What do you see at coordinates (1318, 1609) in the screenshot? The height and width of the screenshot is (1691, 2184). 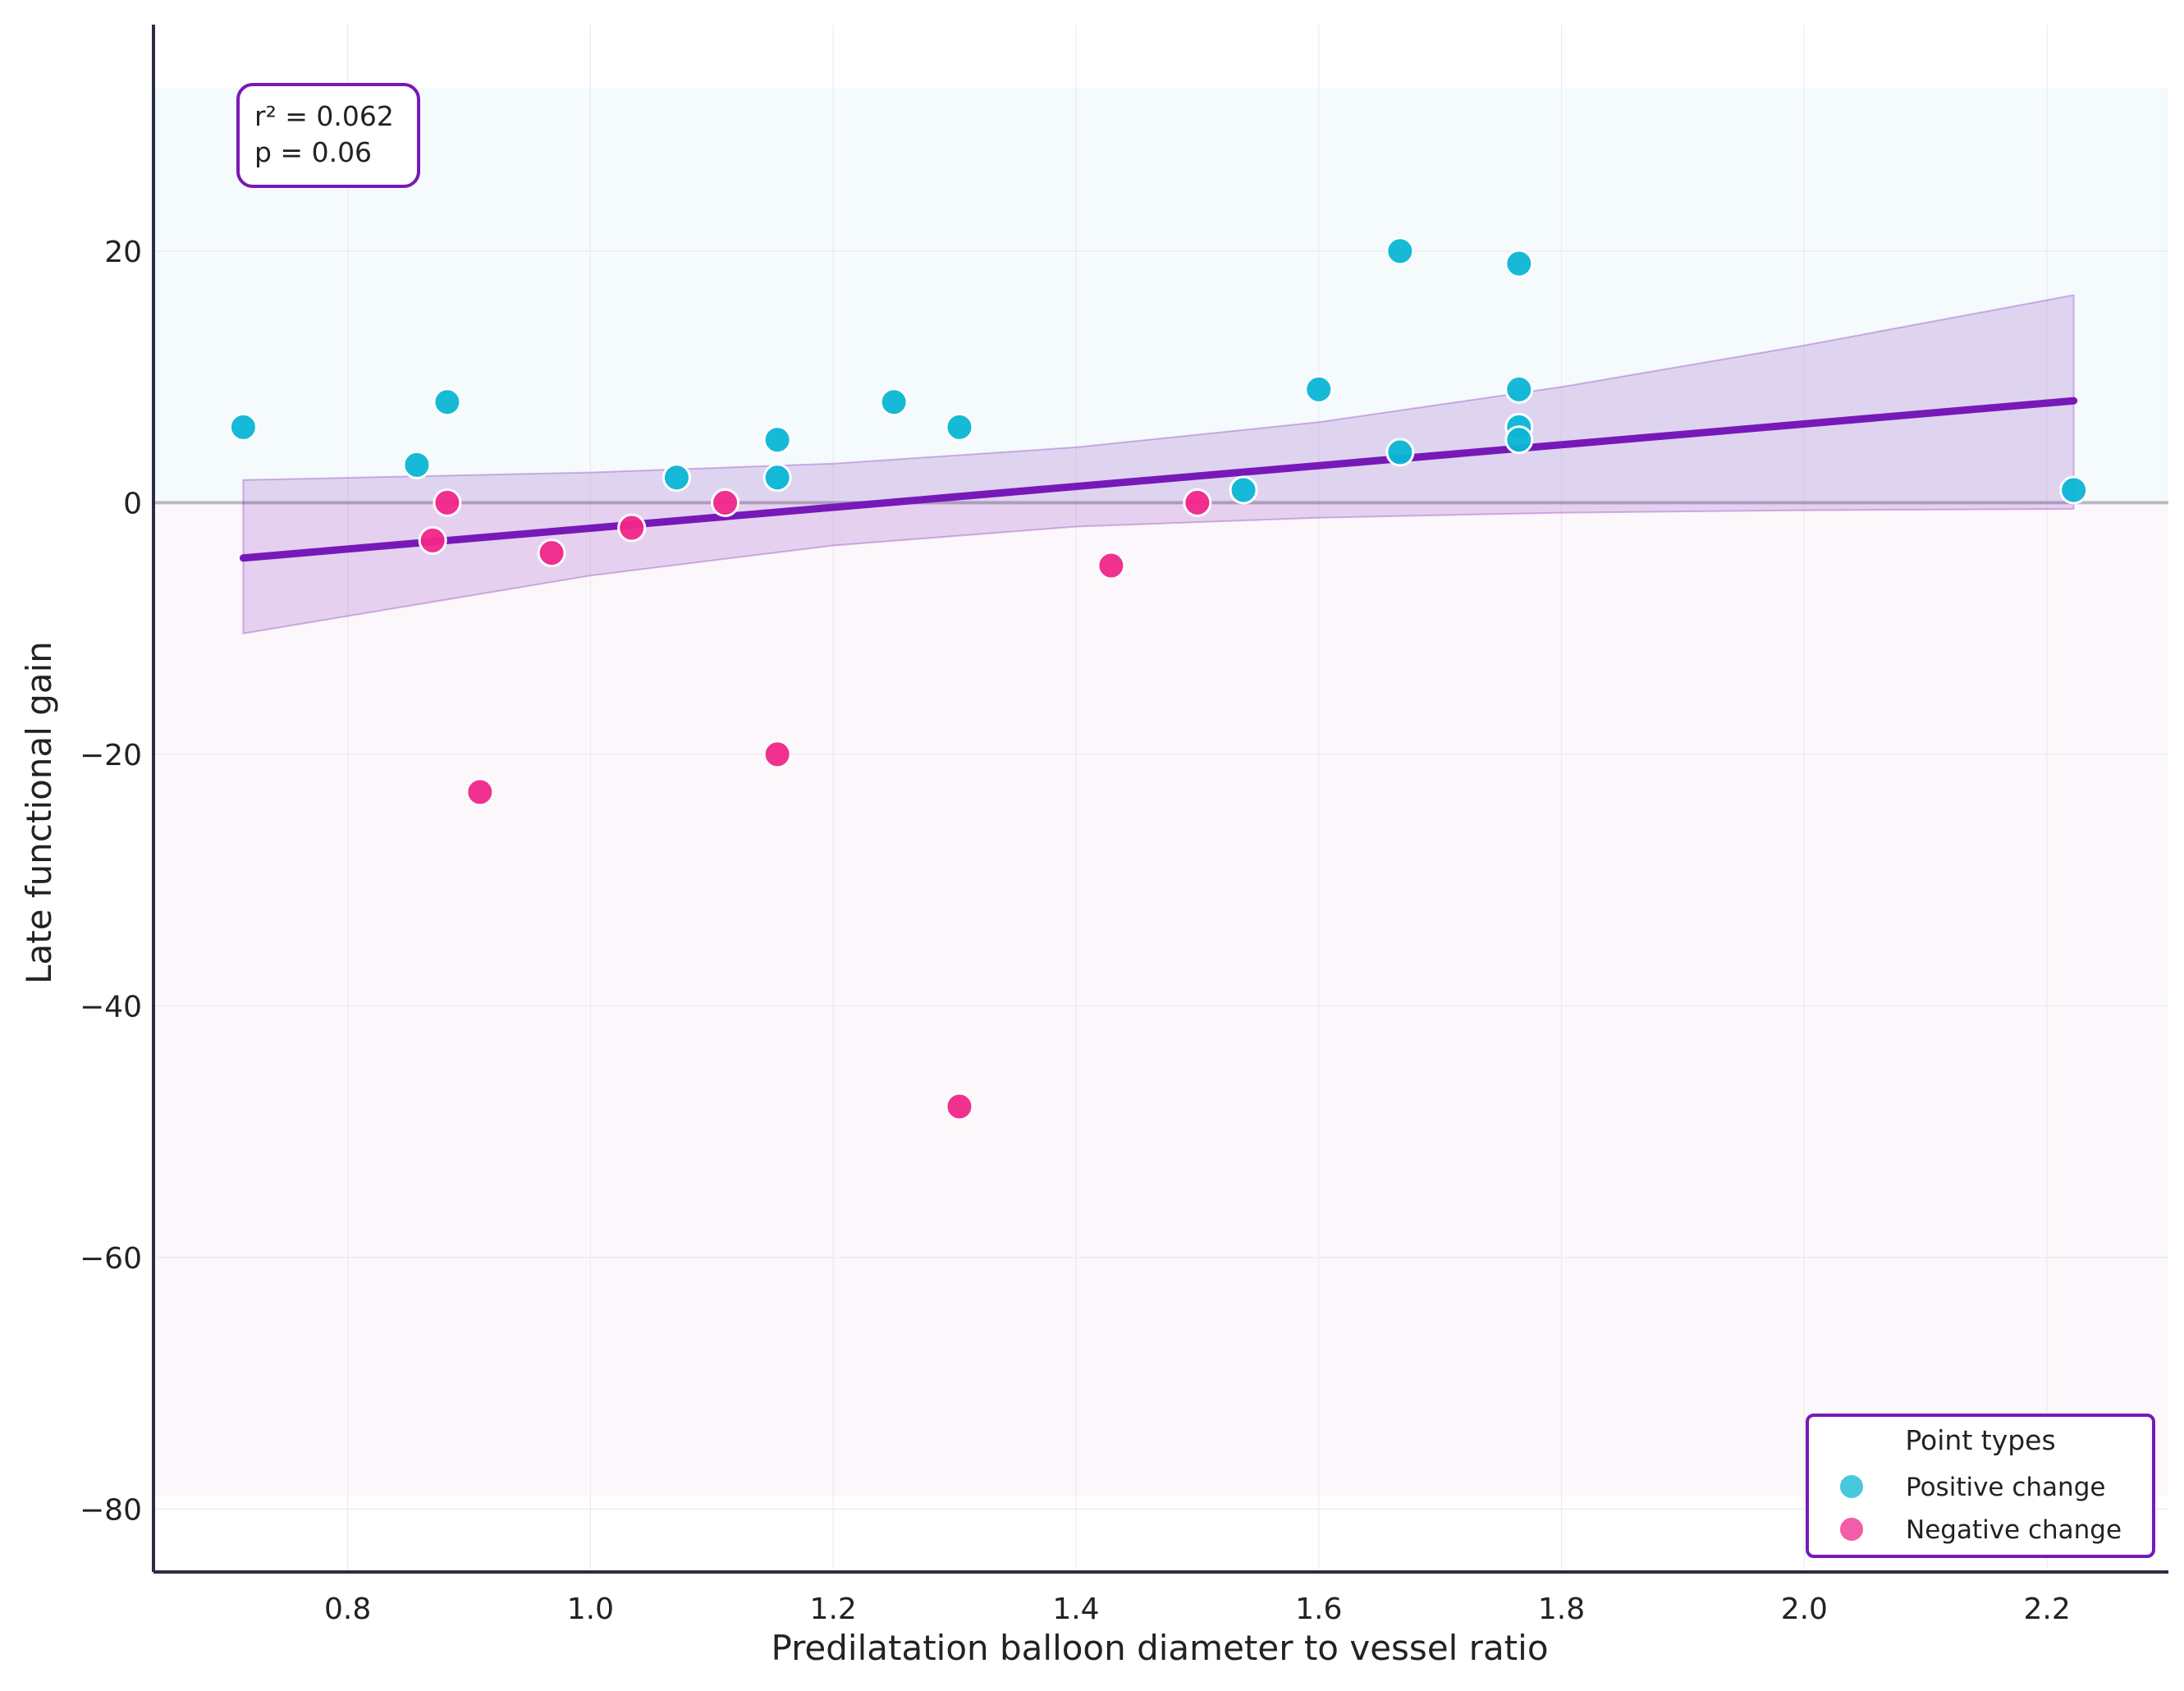 I see `x-tick-label: 1.6` at bounding box center [1318, 1609].